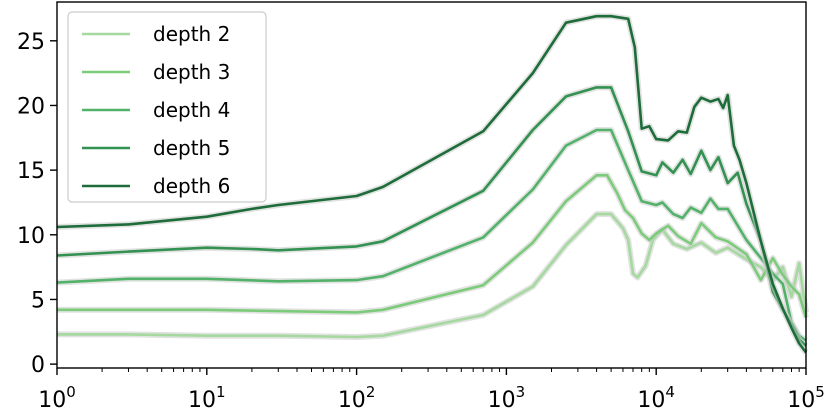 Image resolution: width=830 pixels, height=415 pixels. Describe the element at coordinates (656, 398) in the screenshot. I see `x-tick-label: 10⁴` at that location.